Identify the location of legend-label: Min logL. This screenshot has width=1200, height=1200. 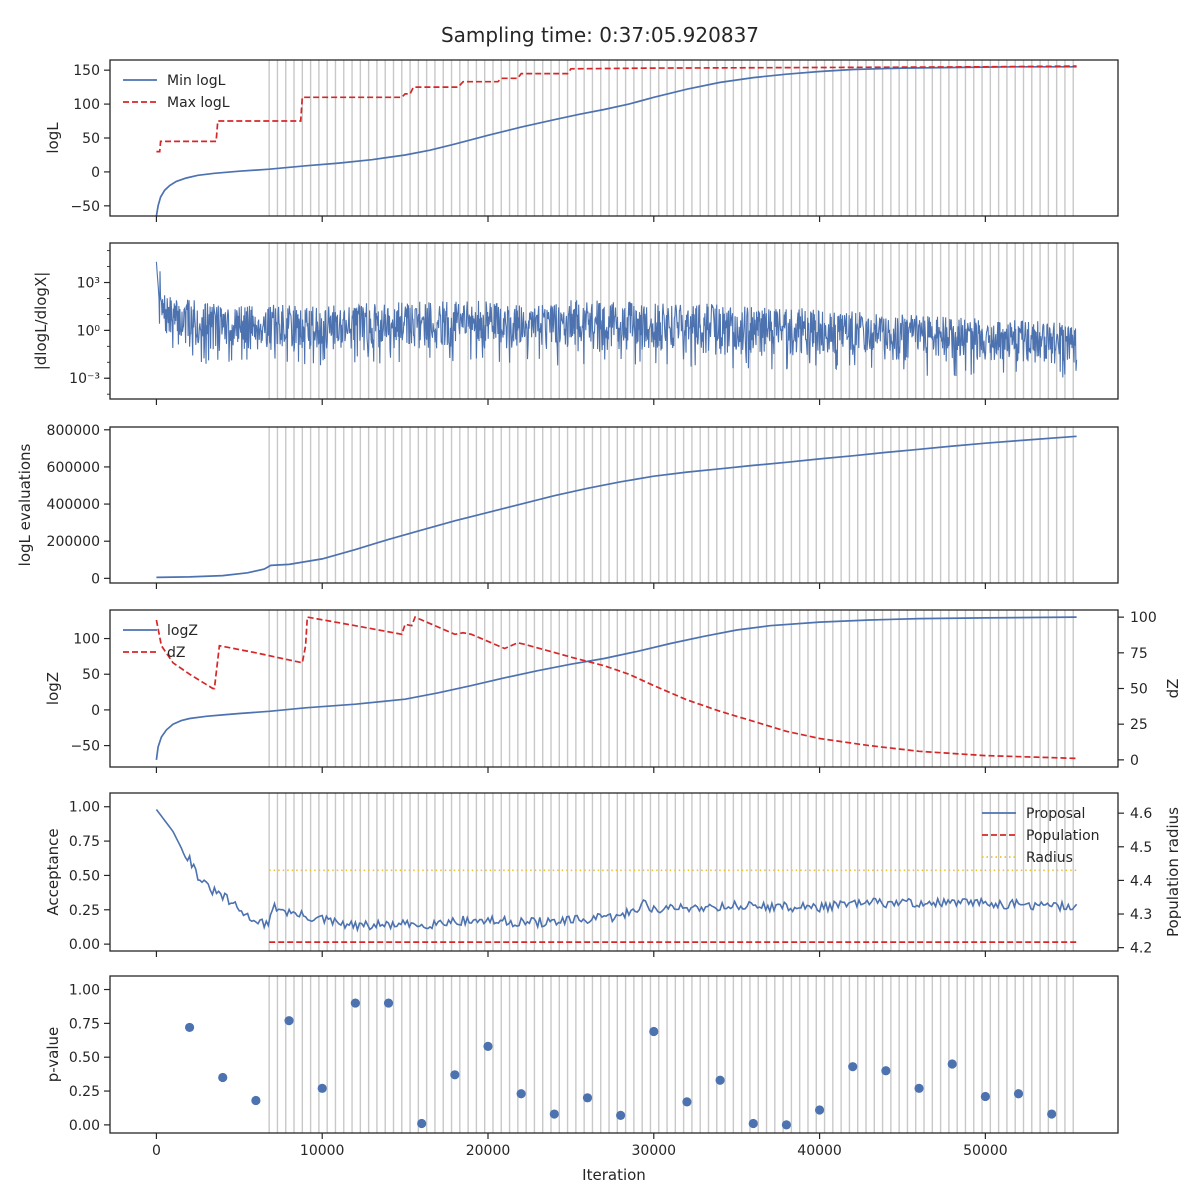
(196, 81).